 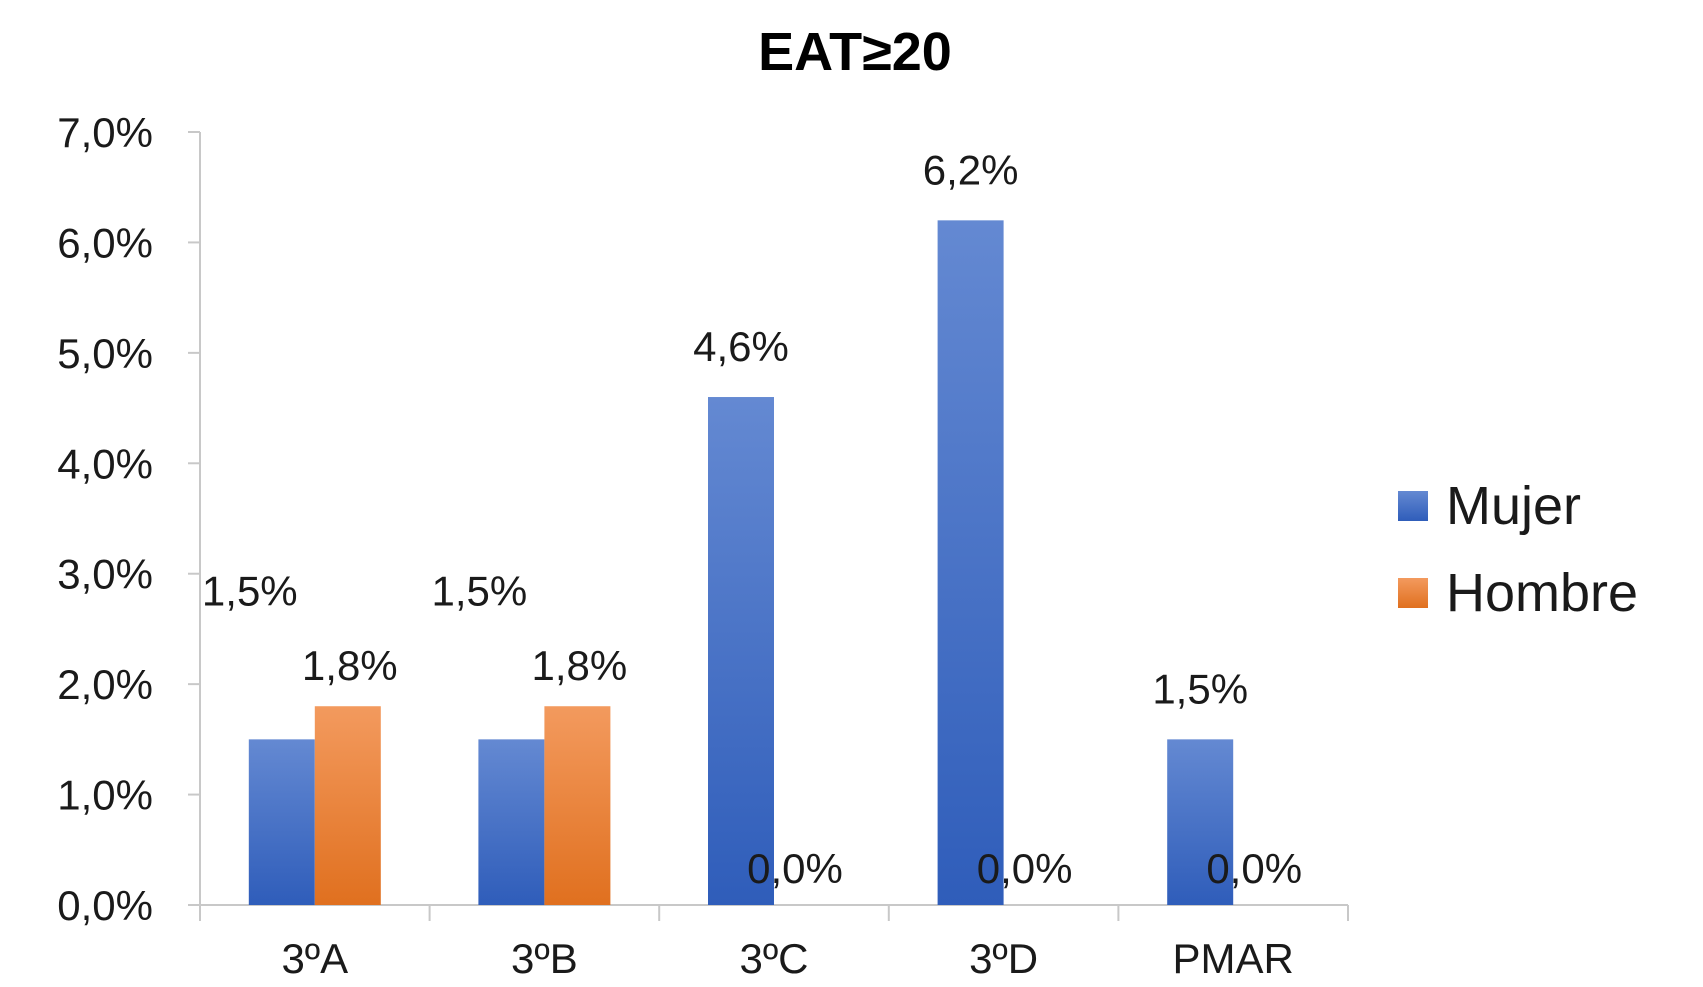 What do you see at coordinates (314, 958) in the screenshot?
I see `x-tick-label: 3ºA` at bounding box center [314, 958].